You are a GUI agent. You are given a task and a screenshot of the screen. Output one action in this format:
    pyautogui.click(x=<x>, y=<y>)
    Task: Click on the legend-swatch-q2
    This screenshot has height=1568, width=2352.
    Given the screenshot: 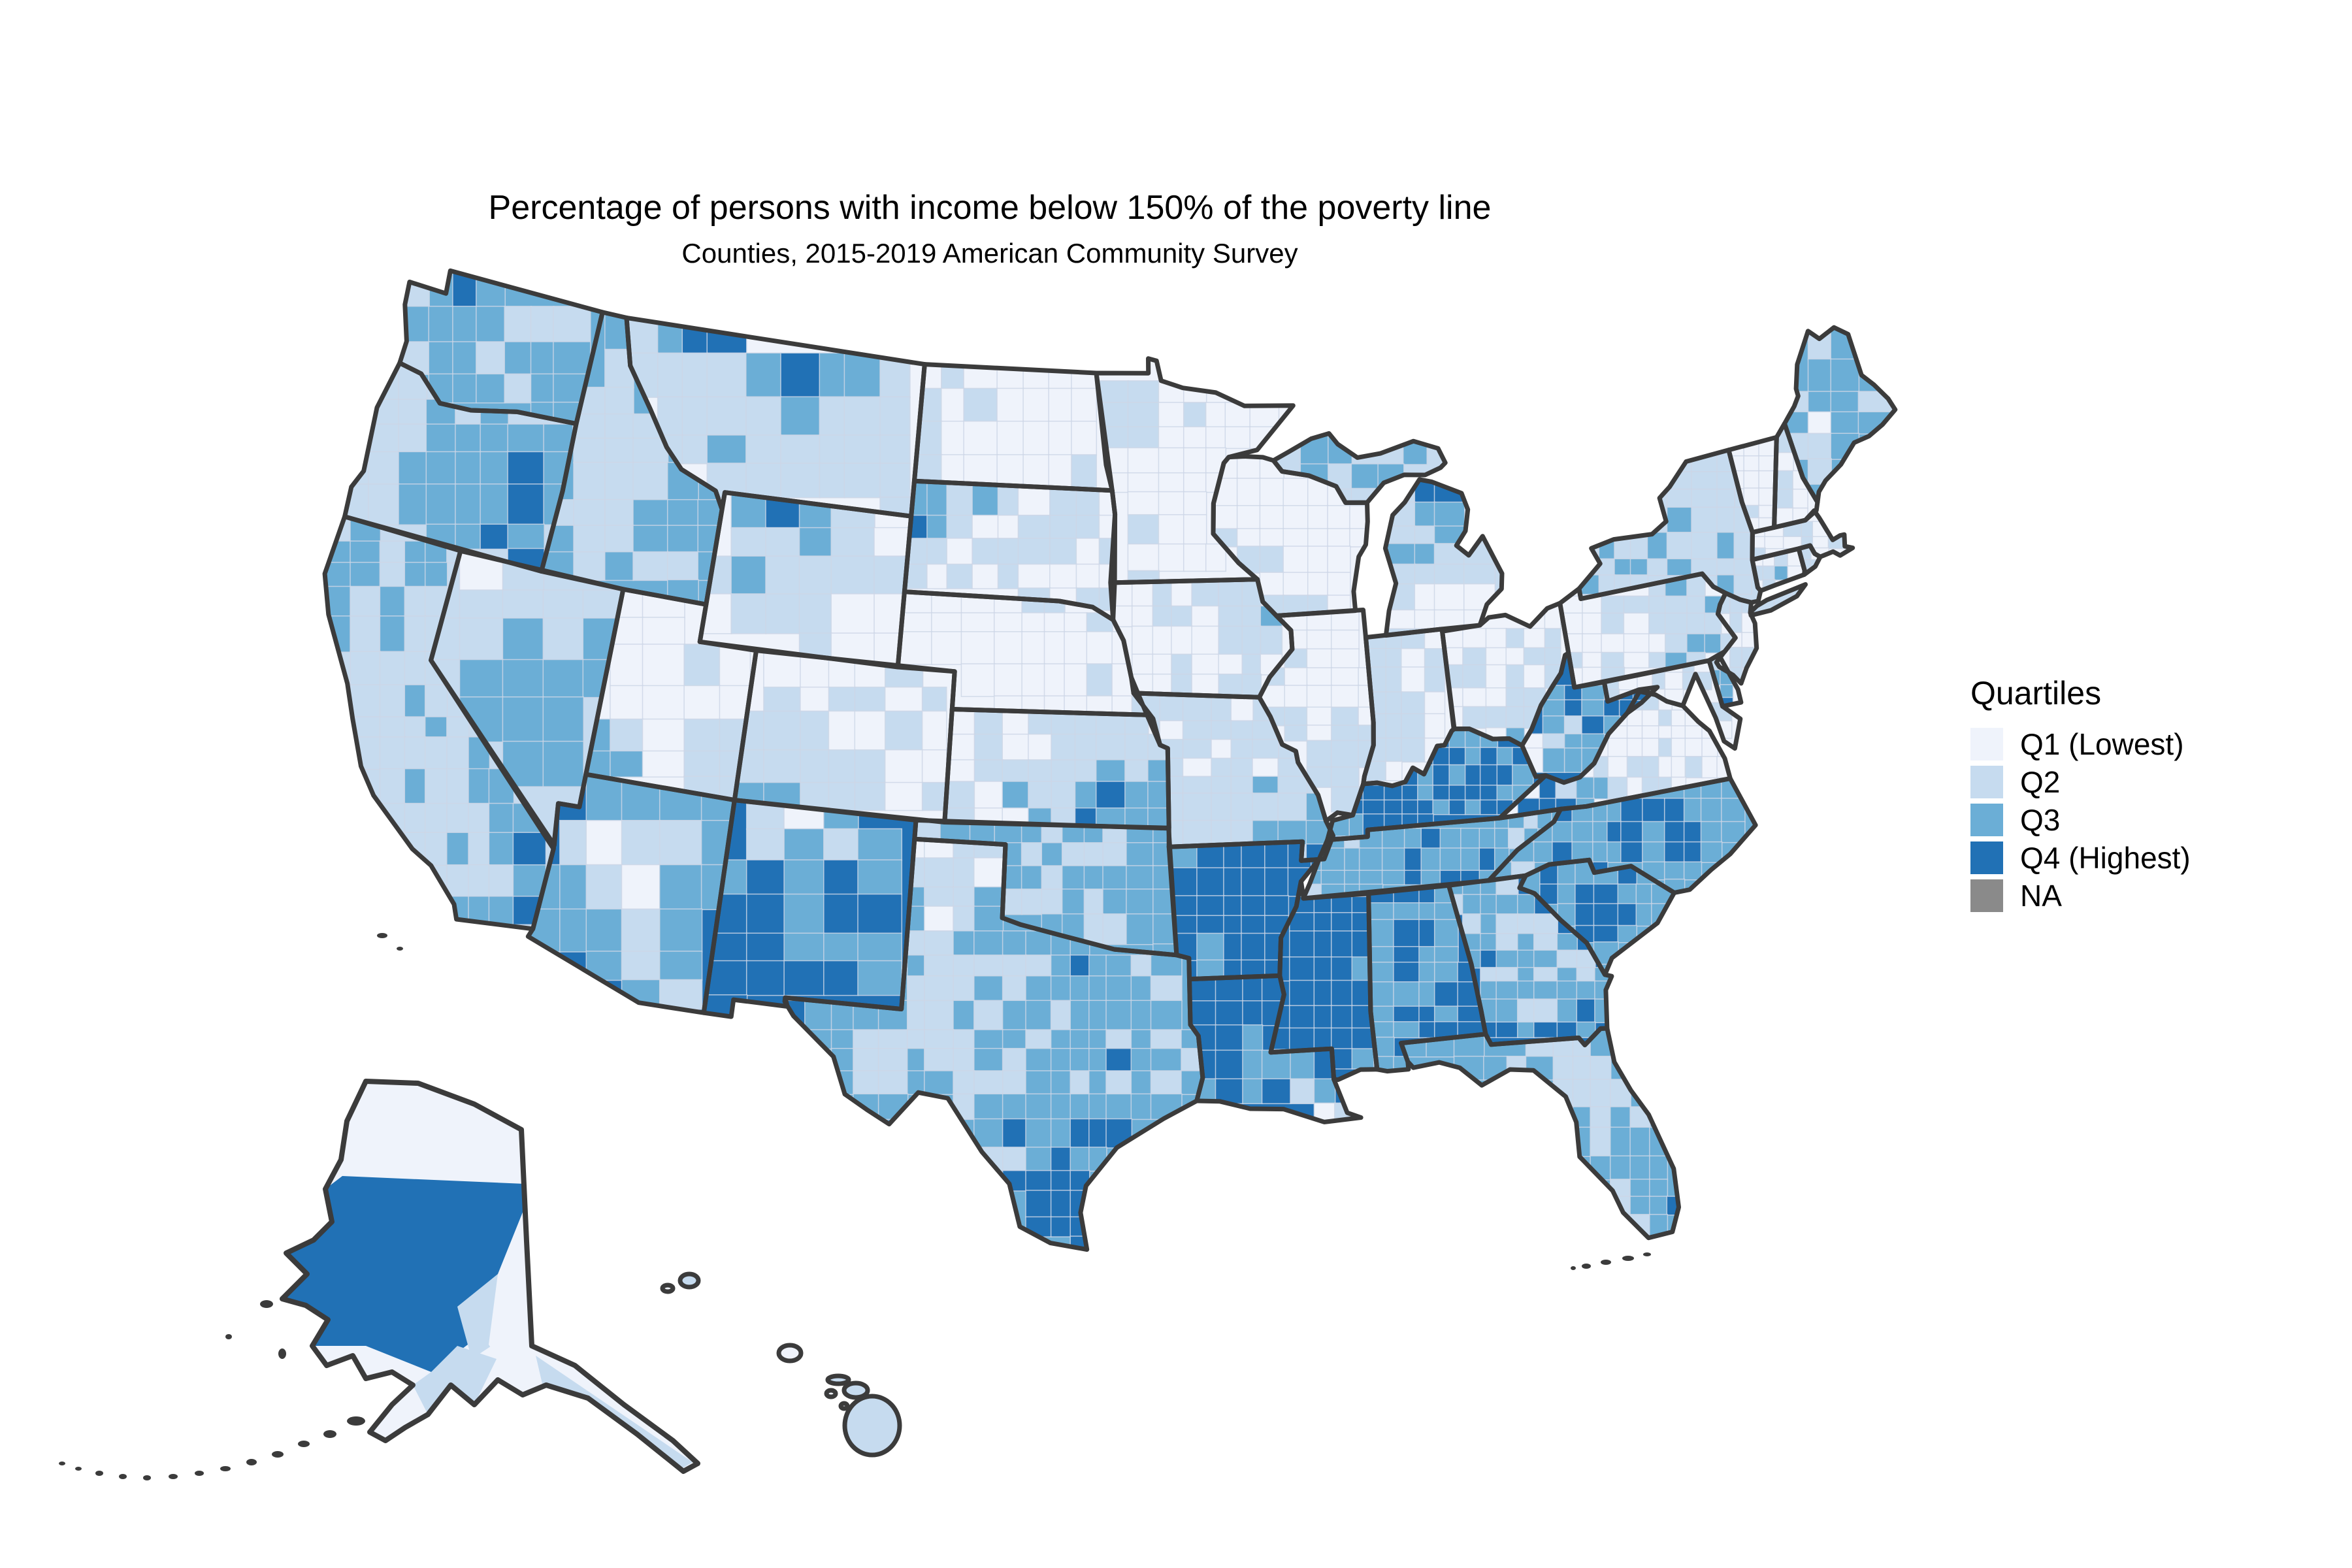 What is the action you would take?
    pyautogui.click(x=1986, y=782)
    